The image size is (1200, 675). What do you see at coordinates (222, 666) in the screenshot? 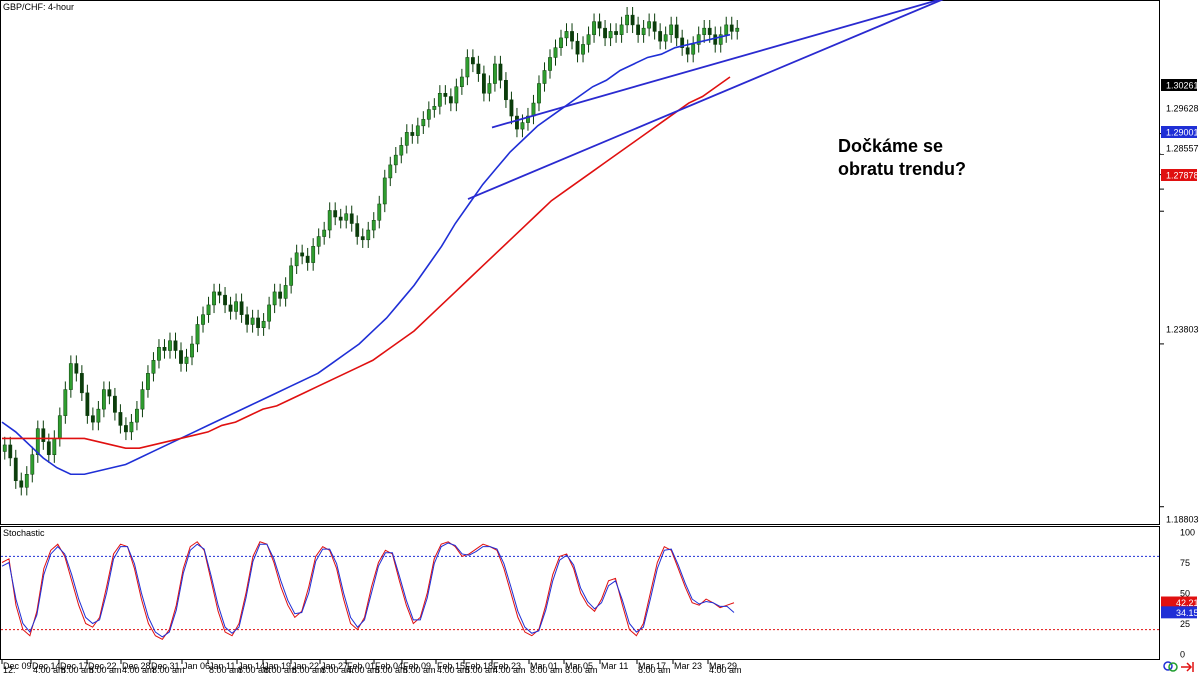
I see `date-axis-label: Jan 11` at bounding box center [222, 666].